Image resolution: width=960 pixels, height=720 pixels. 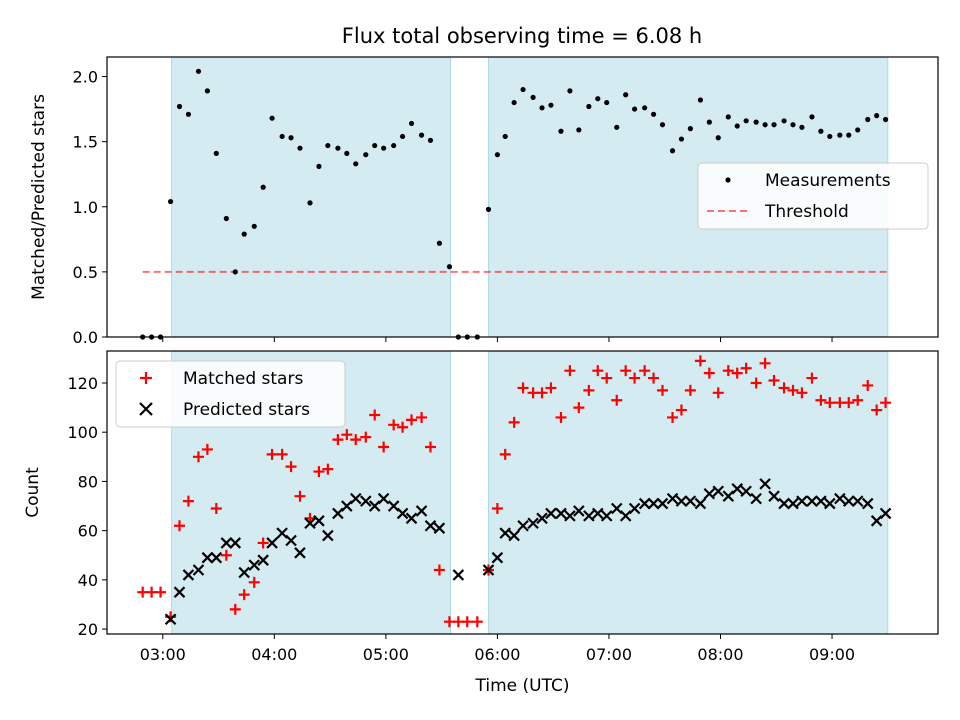 What do you see at coordinates (274, 654) in the screenshot?
I see `x-tick-label: 04:00` at bounding box center [274, 654].